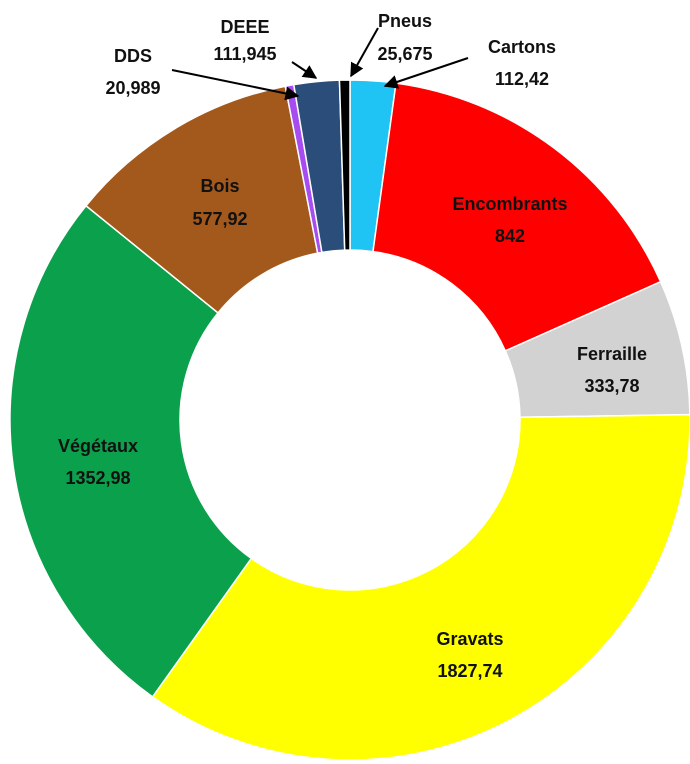  I want to click on data-label: 111,945, so click(244, 54).